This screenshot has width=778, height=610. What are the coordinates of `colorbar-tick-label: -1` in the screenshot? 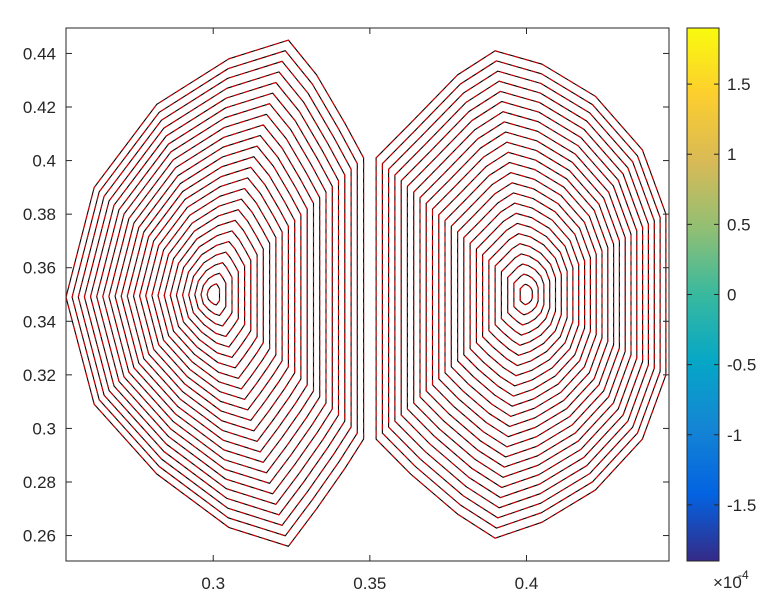 It's located at (734, 435).